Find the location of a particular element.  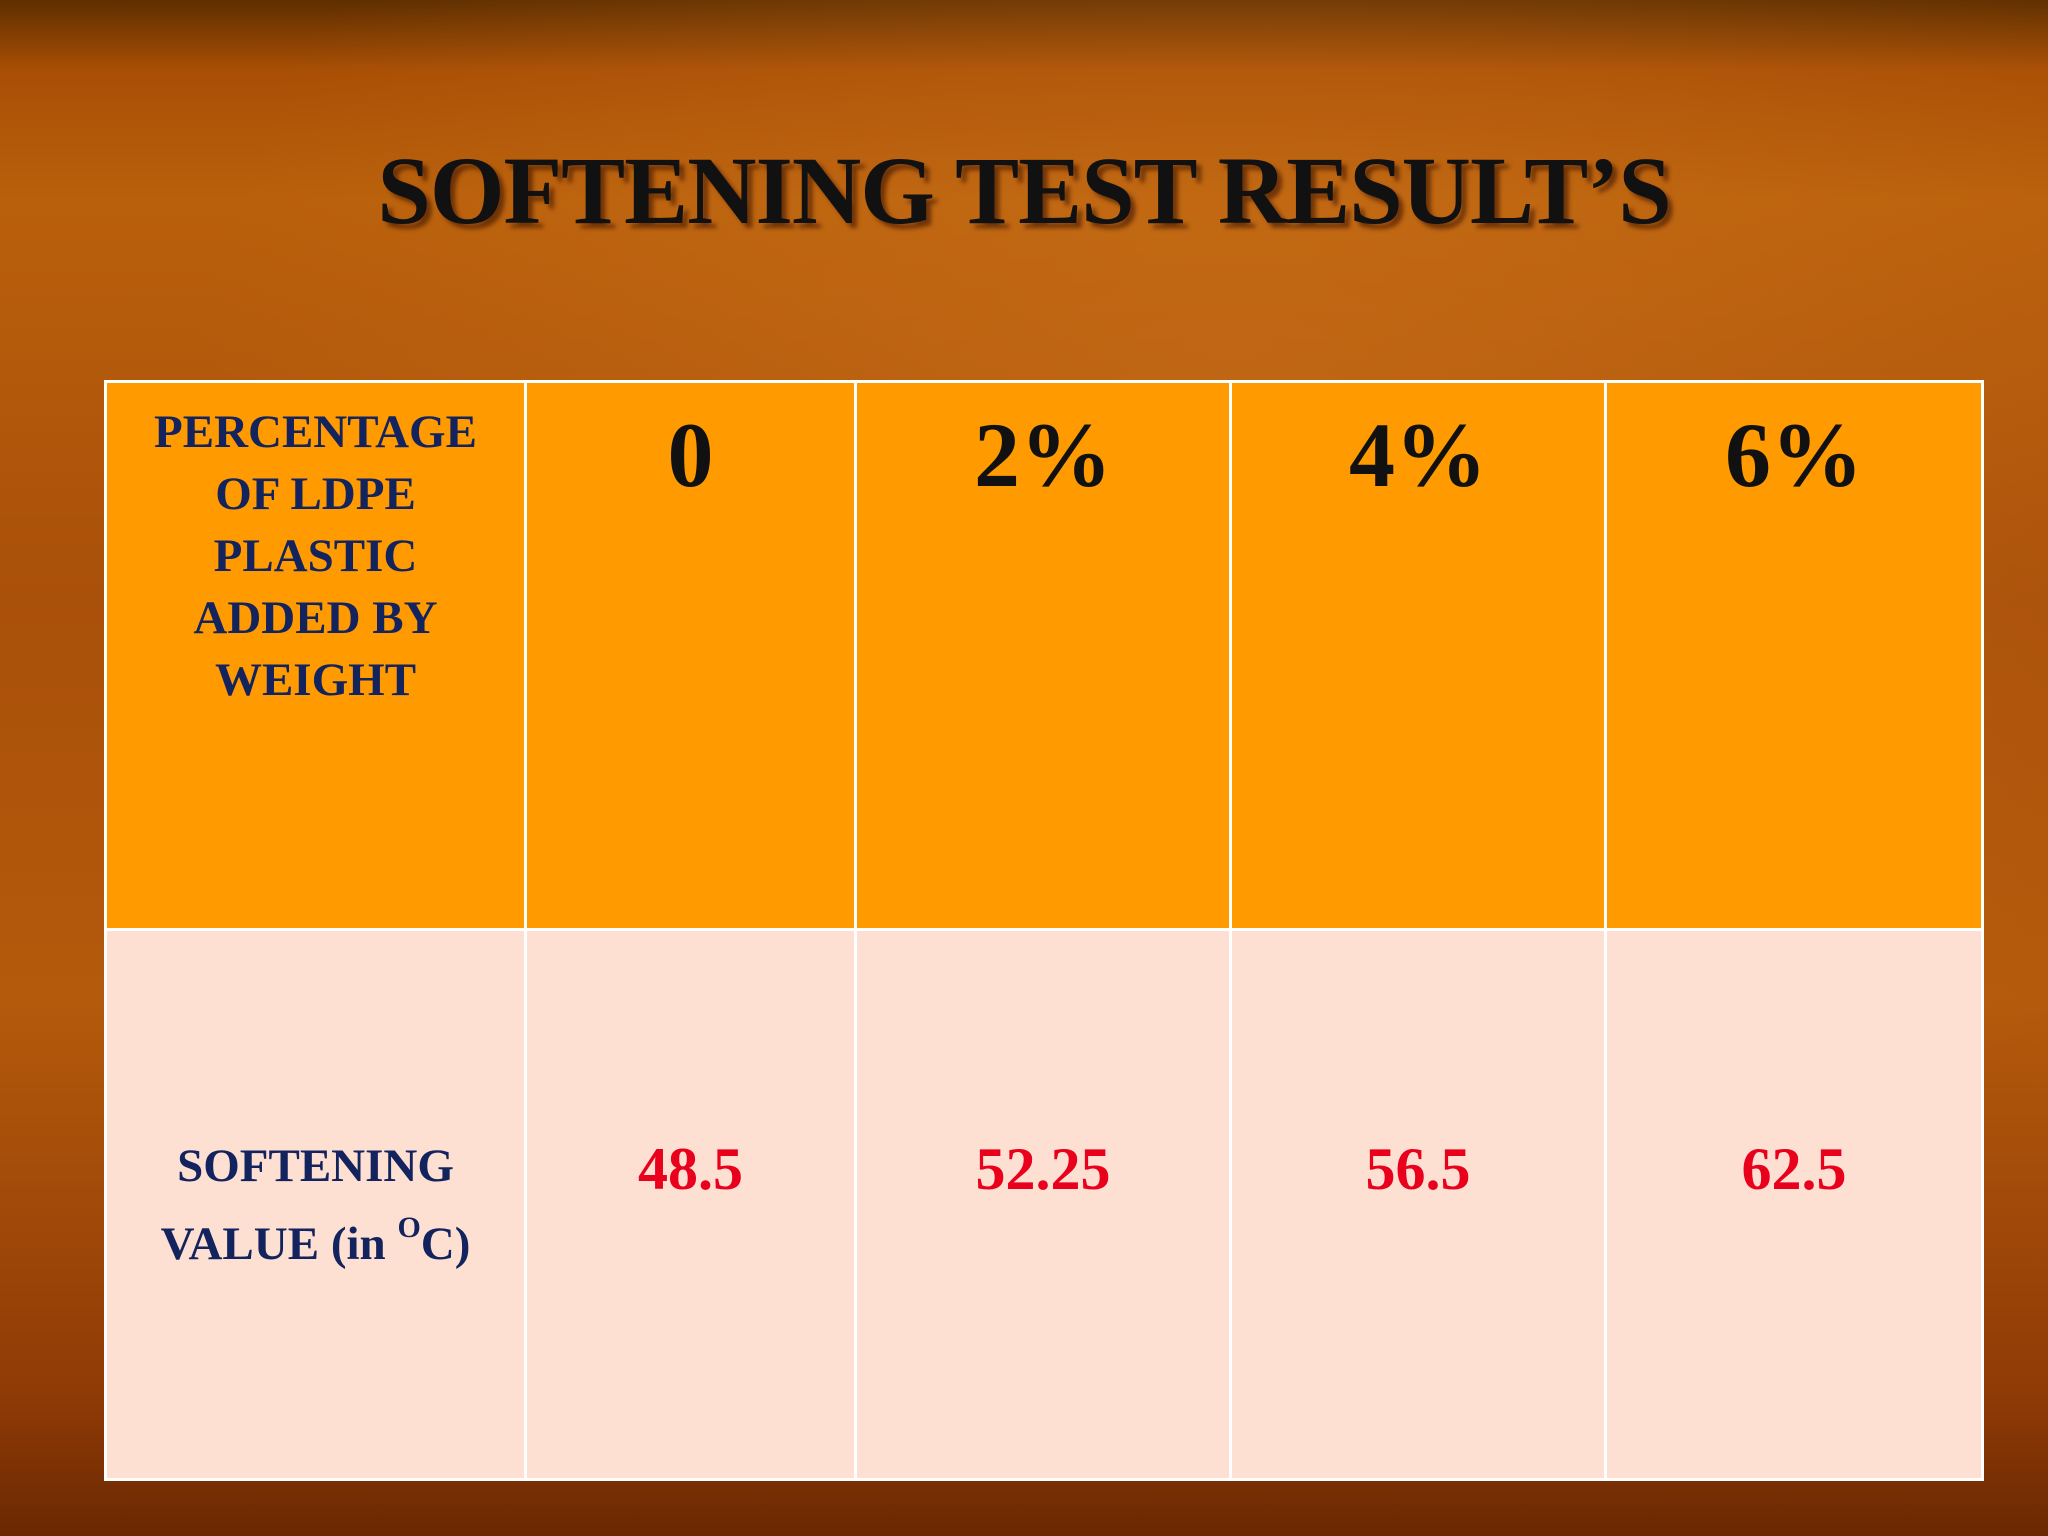

value-cell: 48.5 is located at coordinates (690, 1204).